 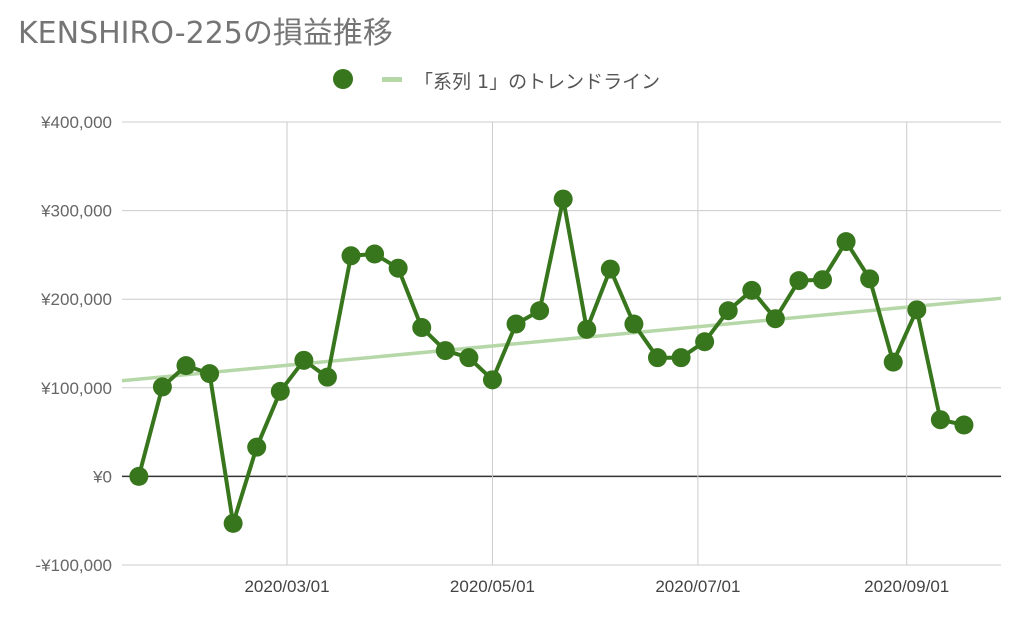 What do you see at coordinates (561, 339) in the screenshot?
I see `trendline` at bounding box center [561, 339].